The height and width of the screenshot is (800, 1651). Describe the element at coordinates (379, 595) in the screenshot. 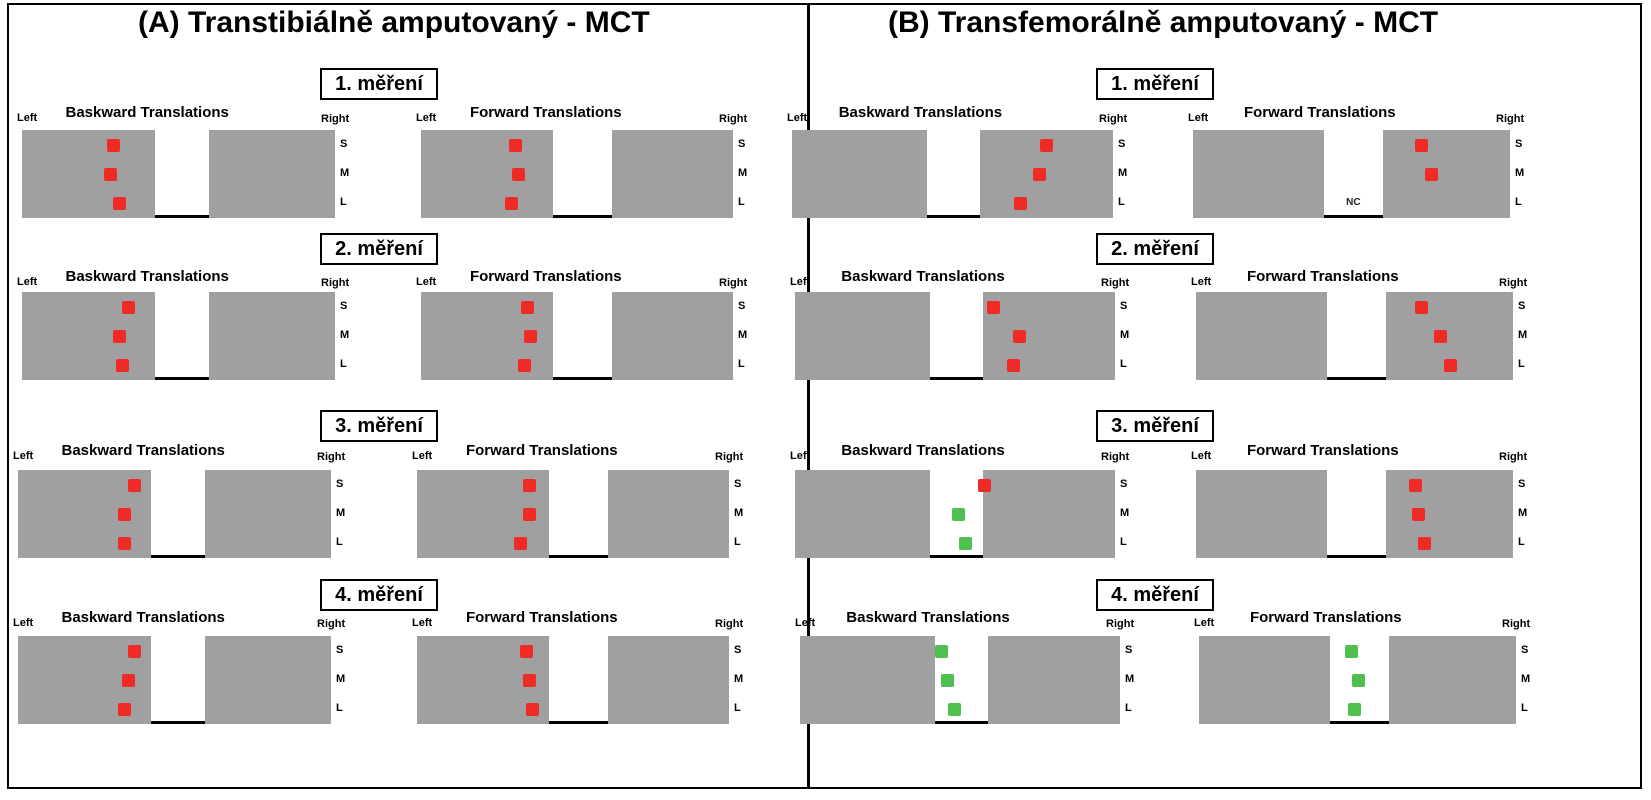

I see `session-title: 4. měření` at that location.